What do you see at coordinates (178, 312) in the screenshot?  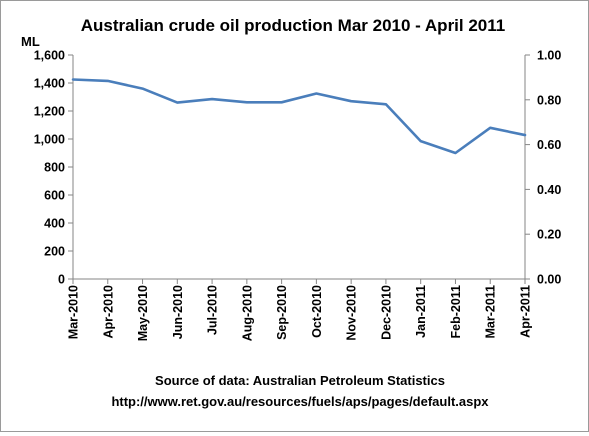 I see `x-tick-label: Jun-2010` at bounding box center [178, 312].